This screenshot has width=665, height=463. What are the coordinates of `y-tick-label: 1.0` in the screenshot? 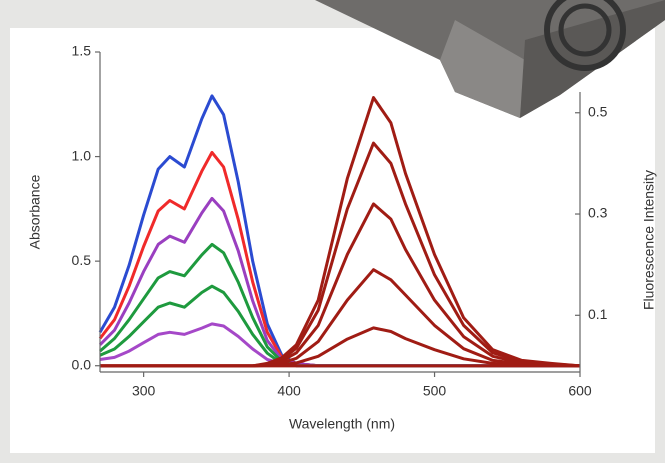 It's located at (82, 155).